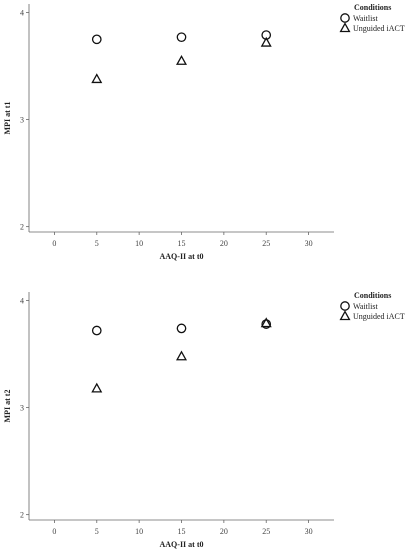  What do you see at coordinates (7, 406) in the screenshot?
I see `y-axis-title: MPI at t2` at bounding box center [7, 406].